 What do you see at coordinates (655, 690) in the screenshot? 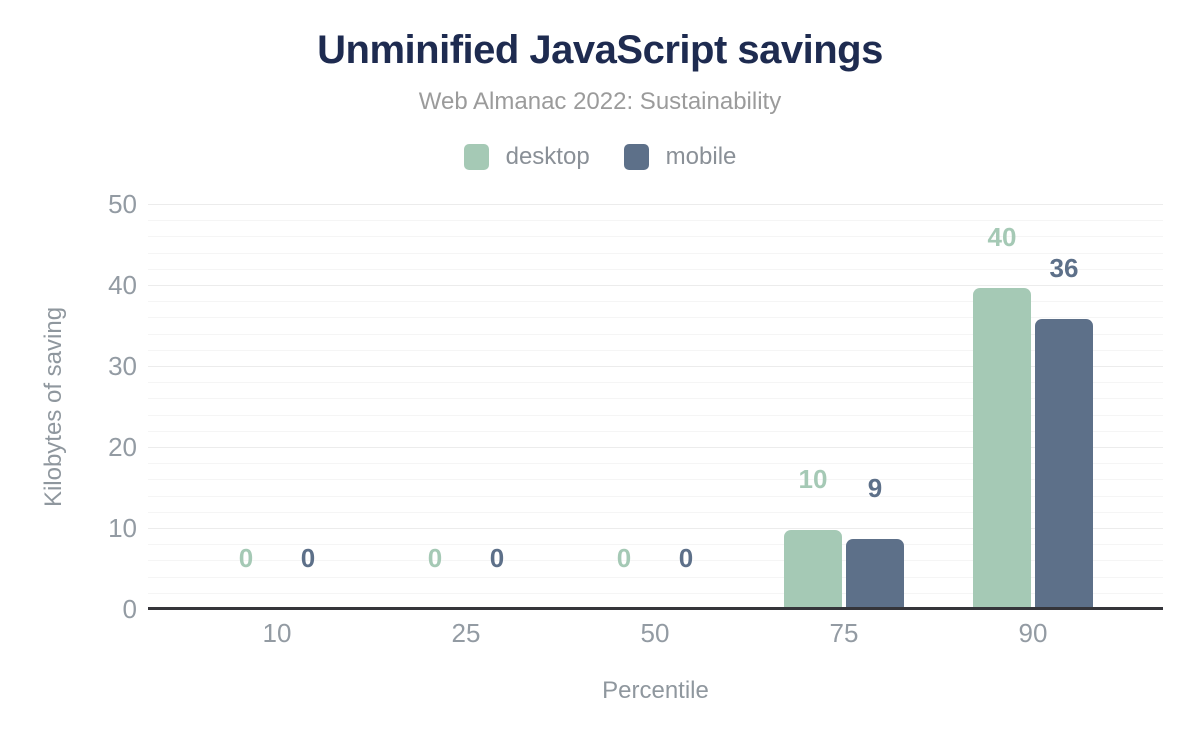
I see `x-axis-title: Percentile` at bounding box center [655, 690].